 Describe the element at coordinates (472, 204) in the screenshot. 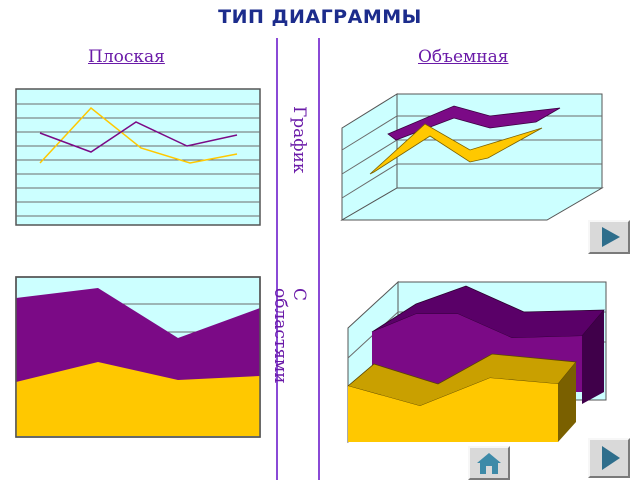

I see `volume-line-floor` at that location.